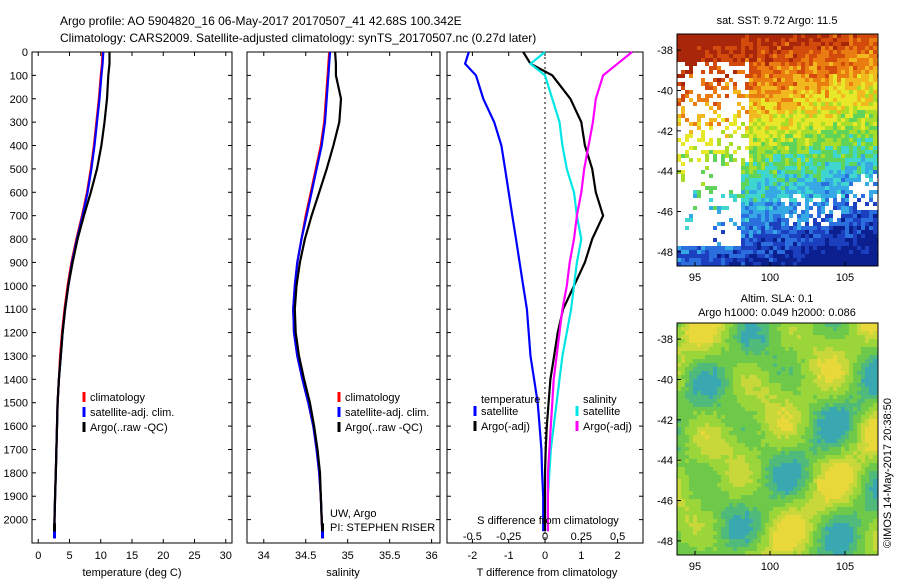 The width and height of the screenshot is (900, 580). I want to click on map-y-tick-label: -46, so click(665, 213).